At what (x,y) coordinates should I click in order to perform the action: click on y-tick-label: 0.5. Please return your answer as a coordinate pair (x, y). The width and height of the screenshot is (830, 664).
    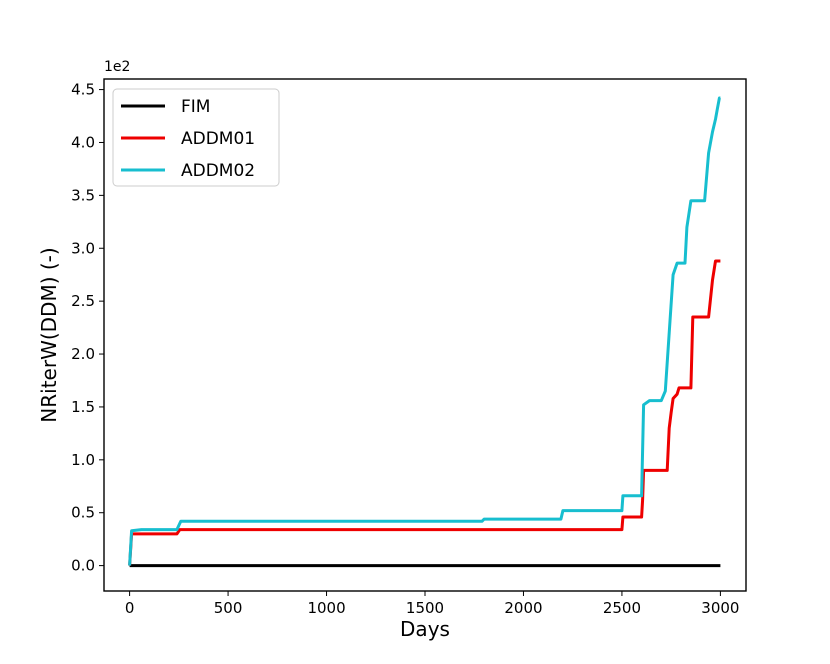
    Looking at the image, I should click on (83, 513).